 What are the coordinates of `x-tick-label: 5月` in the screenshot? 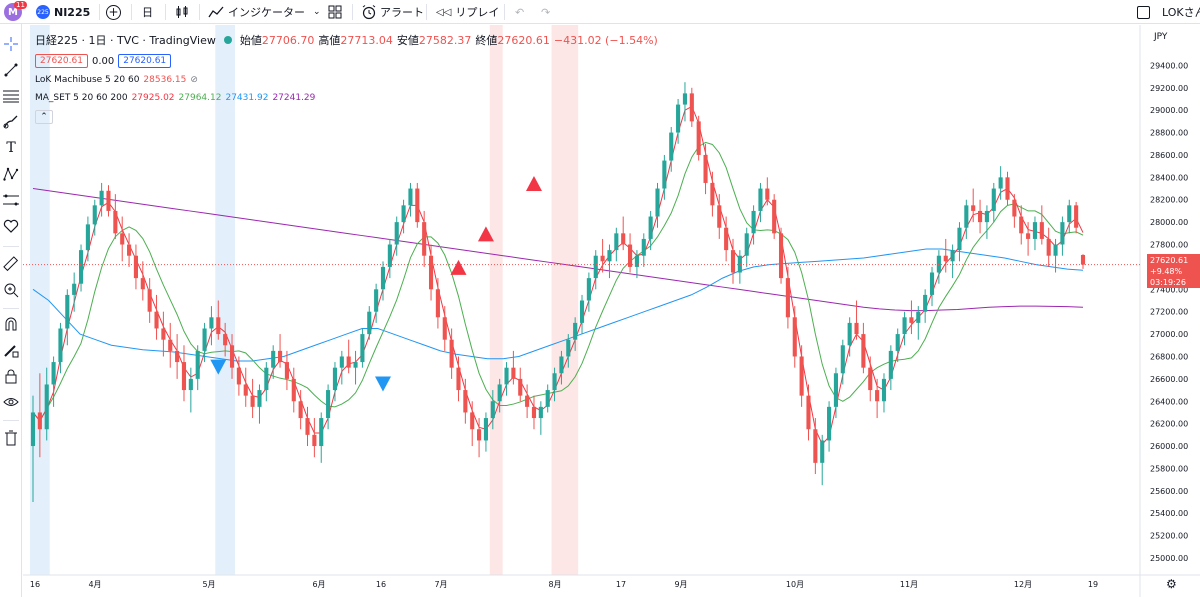 It's located at (208, 584).